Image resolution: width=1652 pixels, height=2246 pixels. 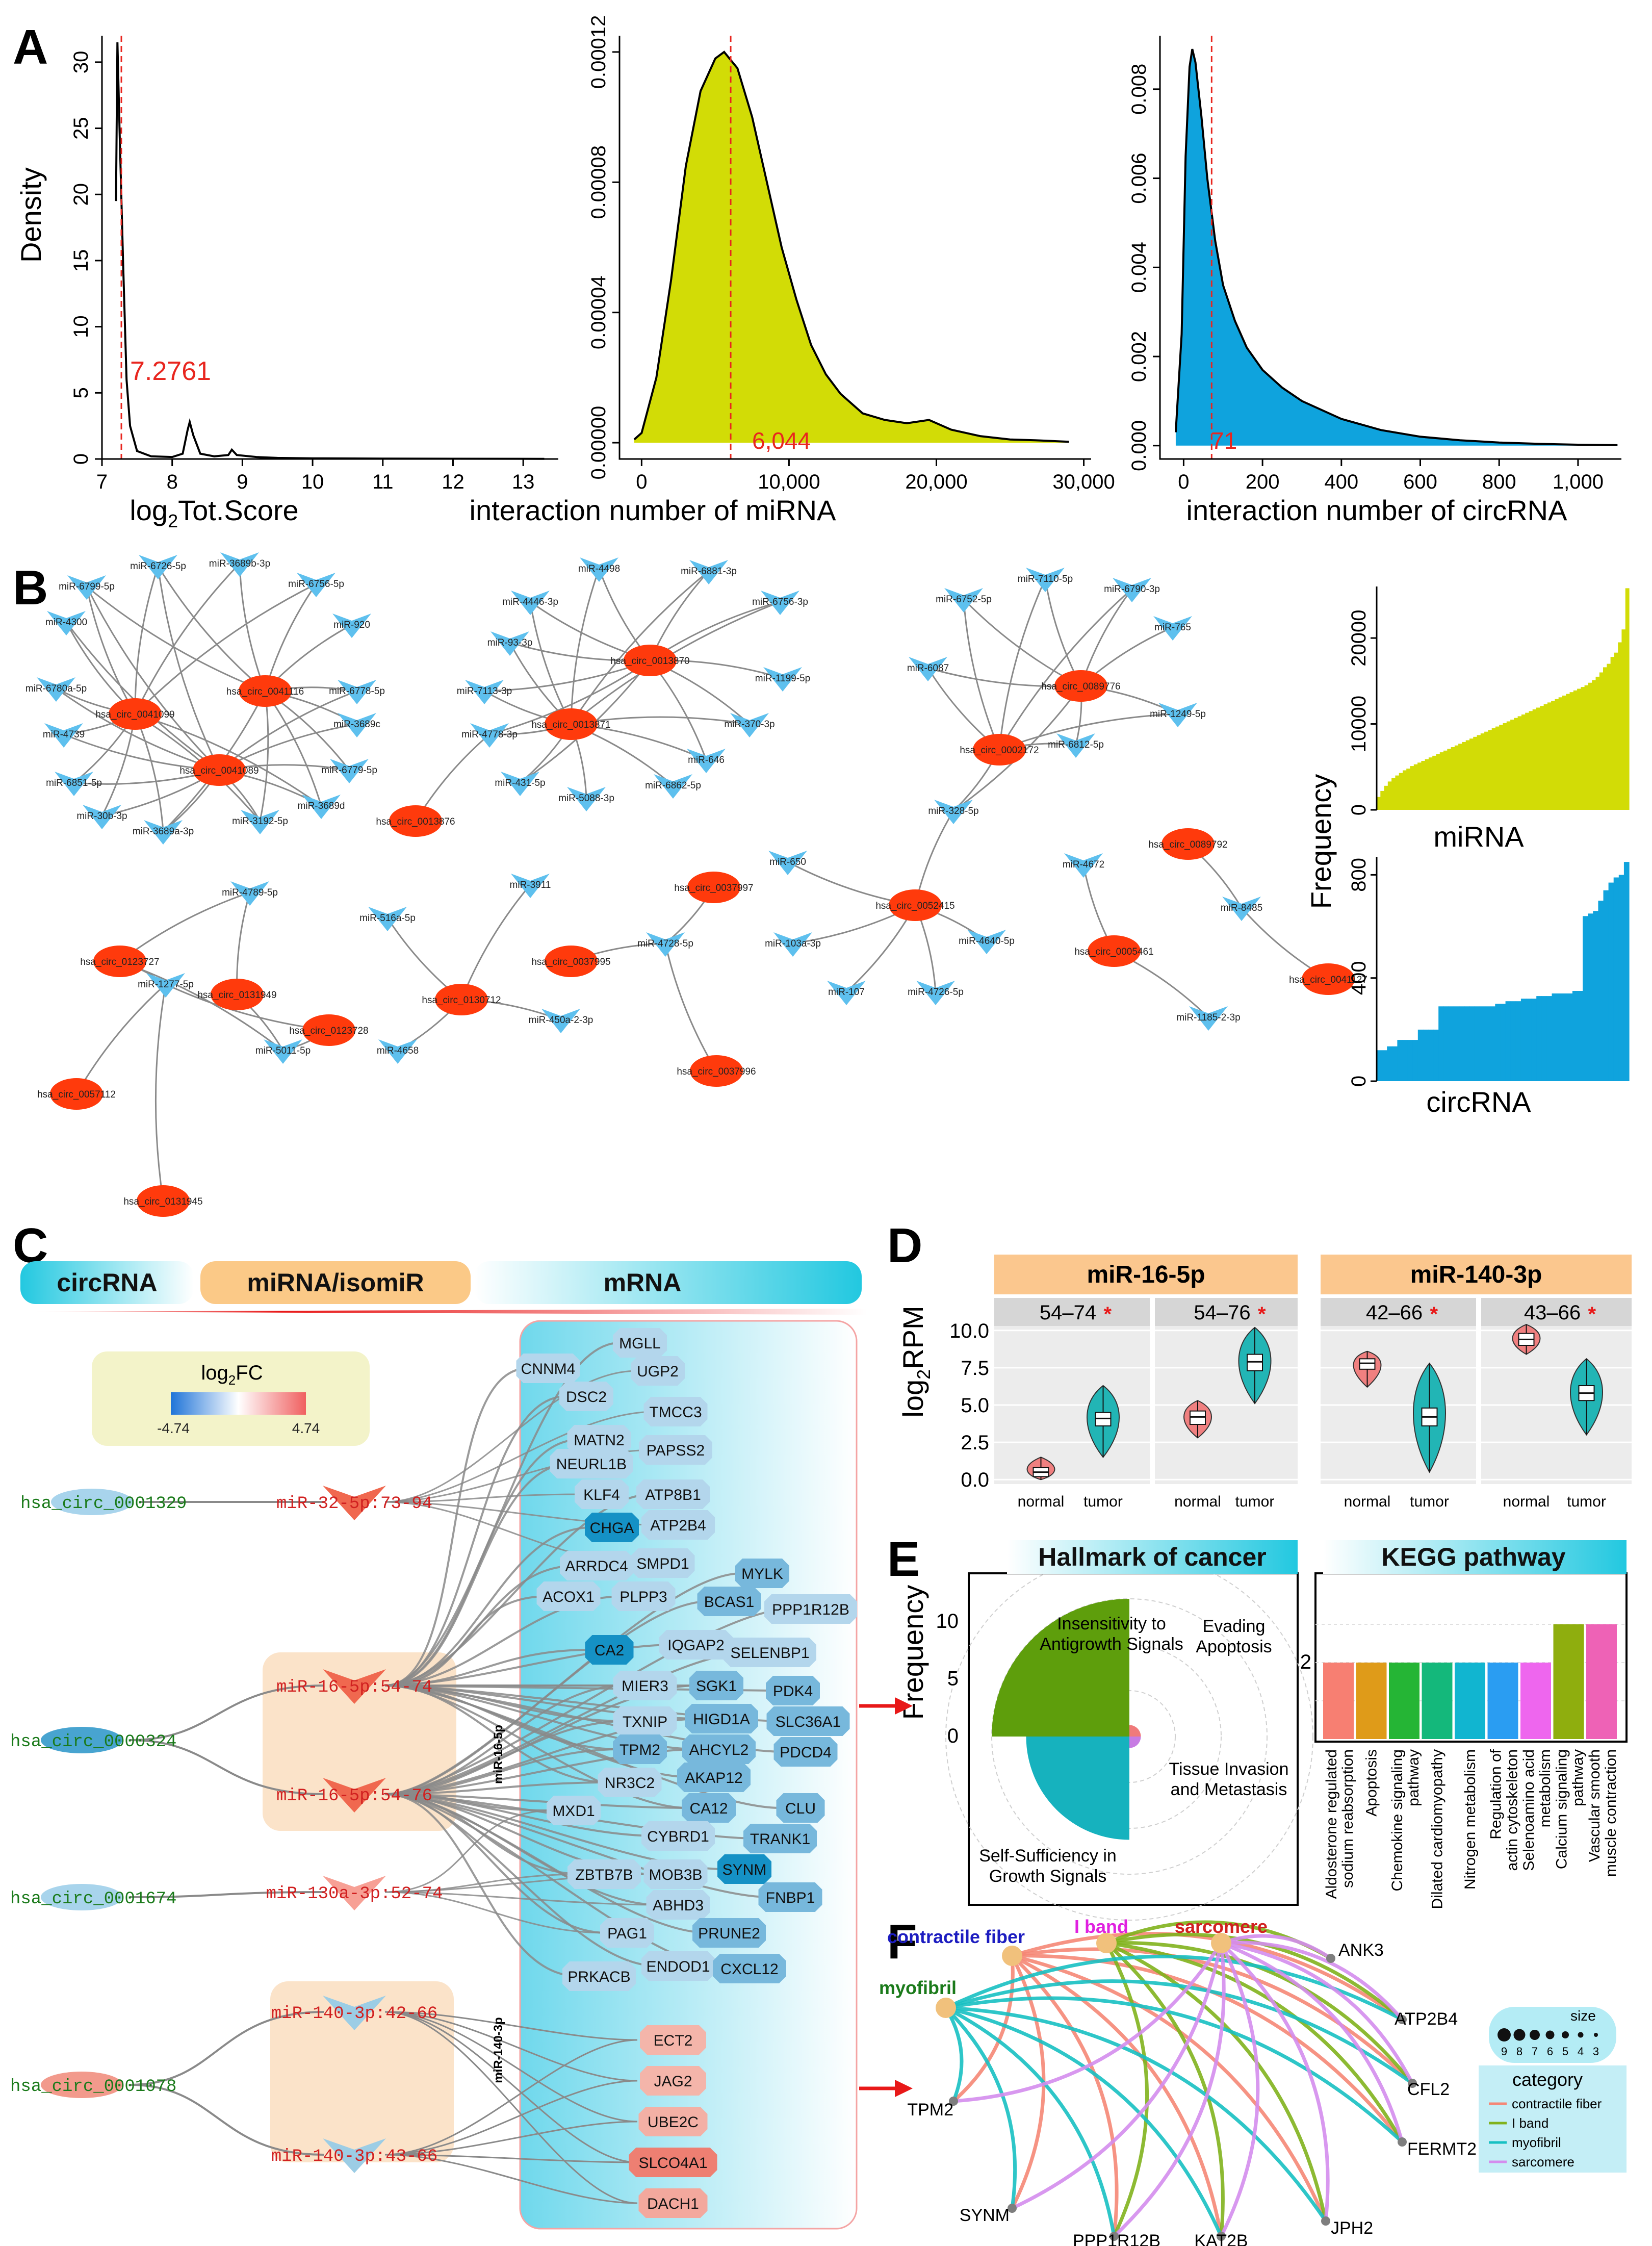 I want to click on d-facet-star: *, so click(x=1108, y=1314).